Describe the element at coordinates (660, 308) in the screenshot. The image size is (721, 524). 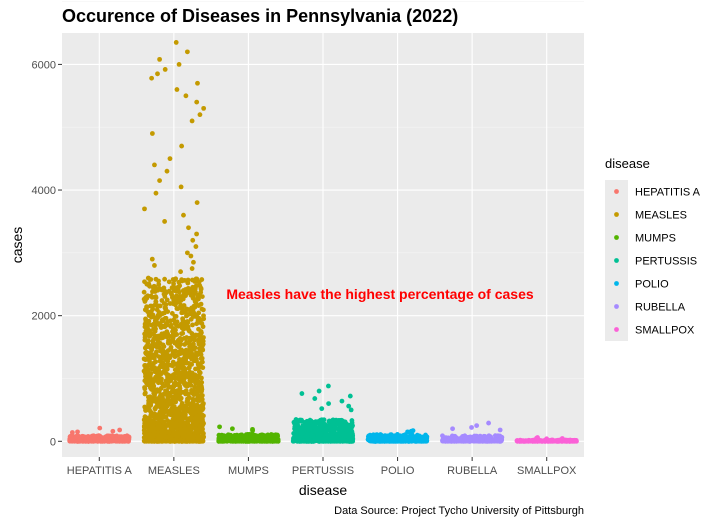
I see `legend-label: RUBELLA` at that location.